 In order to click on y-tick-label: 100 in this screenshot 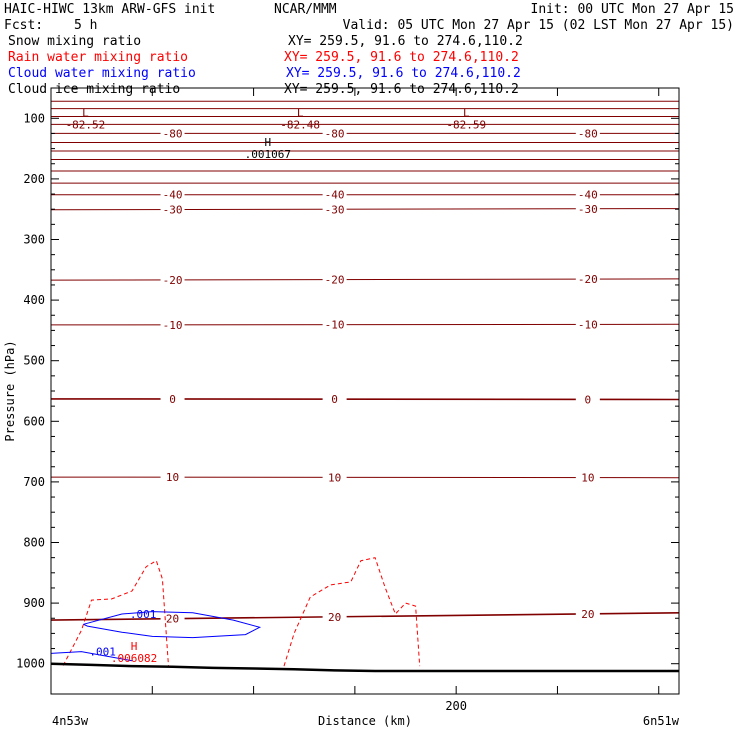, I will do `click(34, 118)`.